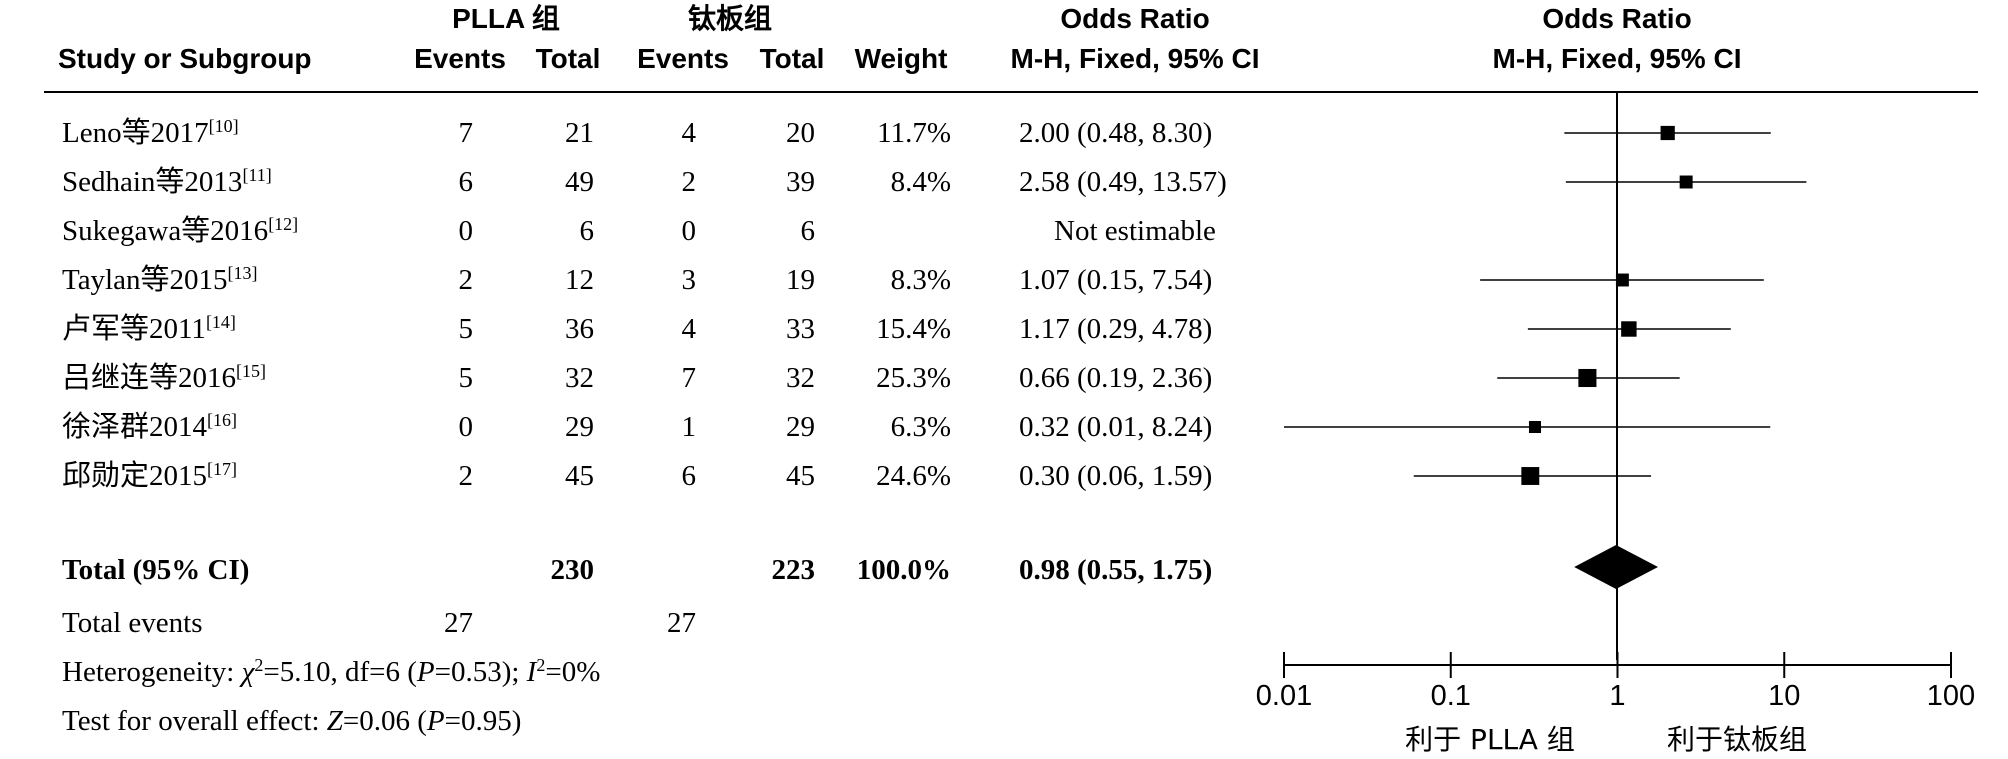 Image resolution: width=2008 pixels, height=759 pixels. Describe the element at coordinates (689, 231) in the screenshot. I see `group2-events: 0` at that location.